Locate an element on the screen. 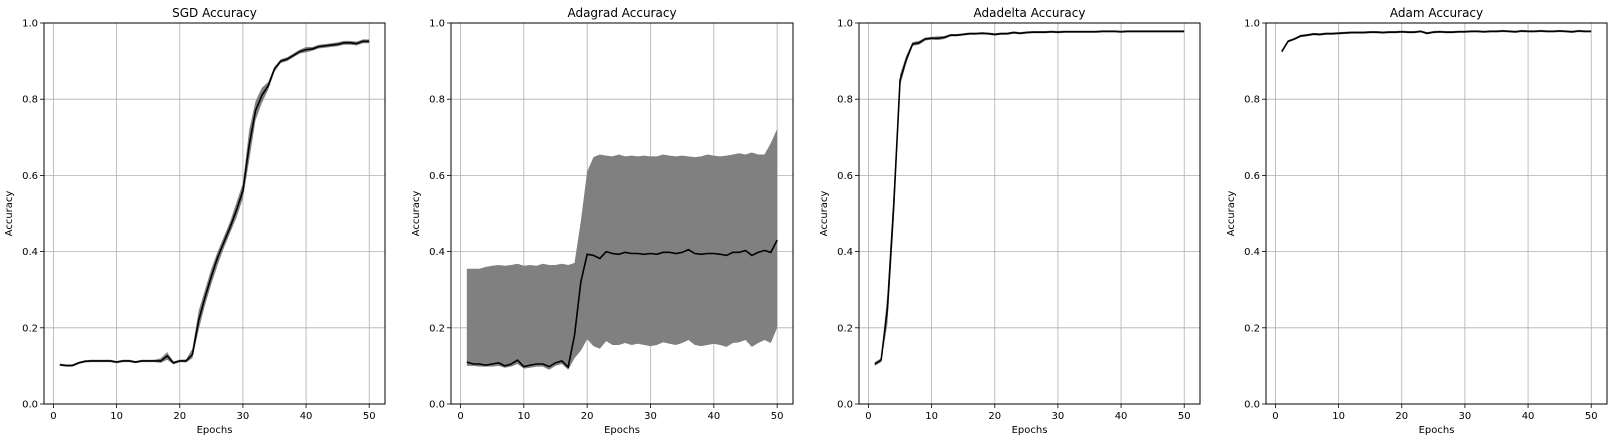 The image size is (1613, 441). chart-title: Adagrad Accuracy is located at coordinates (621, 13).